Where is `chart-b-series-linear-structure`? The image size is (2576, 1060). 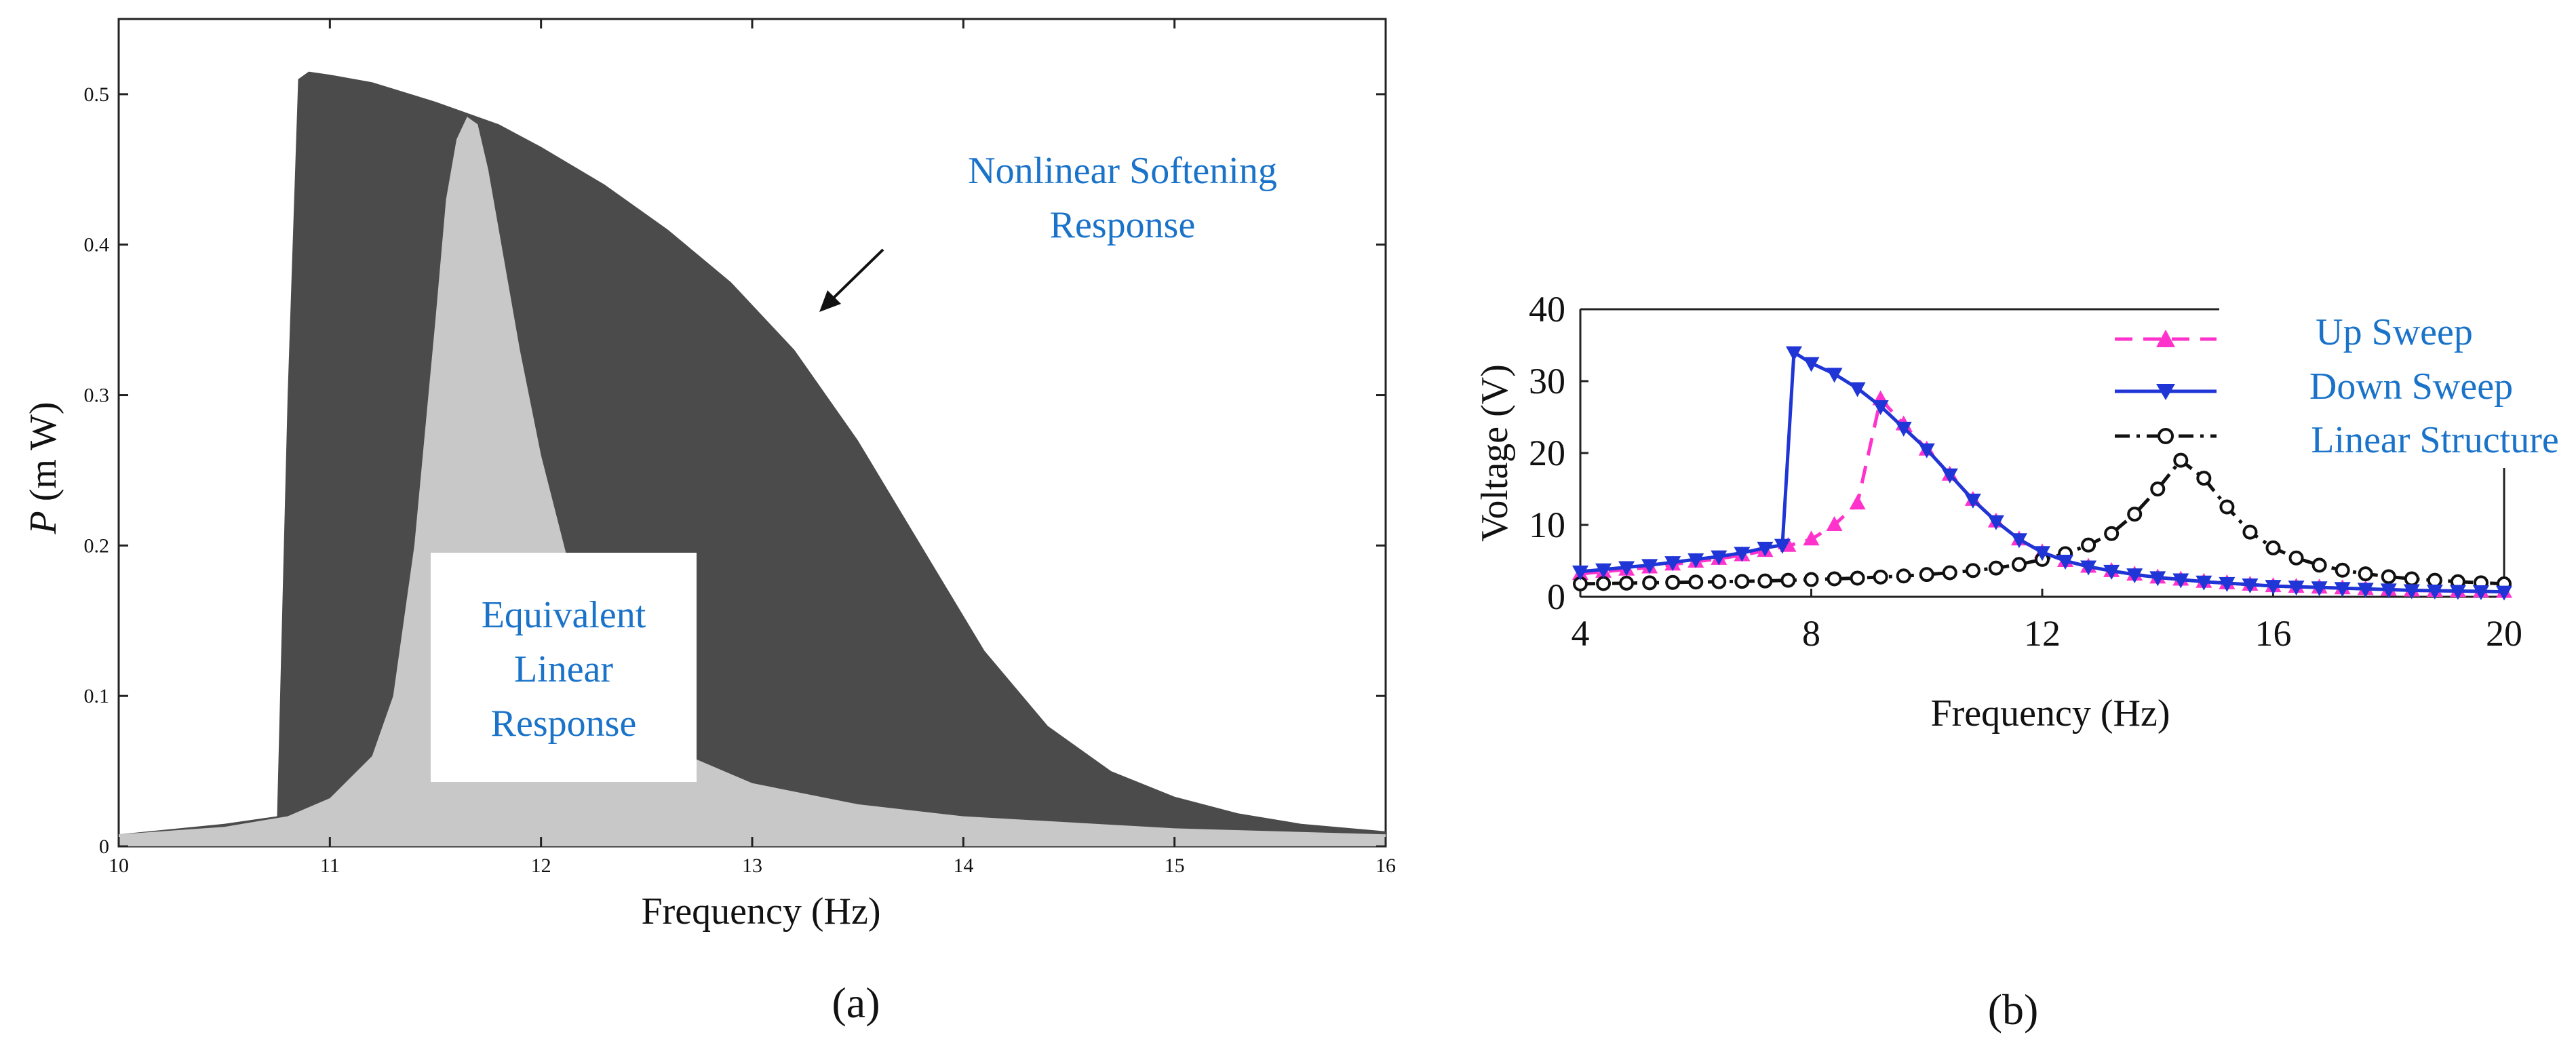
chart-b-series-linear-structure is located at coordinates (2042, 521).